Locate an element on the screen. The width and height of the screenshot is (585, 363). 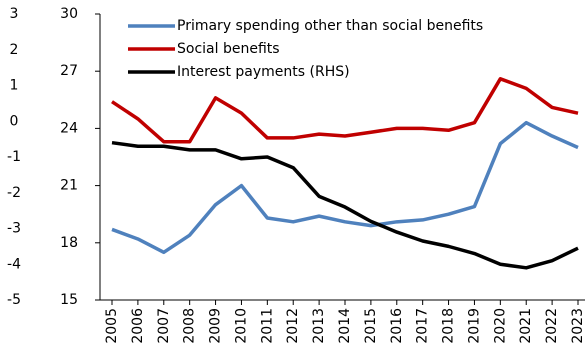
y-tick-label: 24 is located at coordinates (69, 128).